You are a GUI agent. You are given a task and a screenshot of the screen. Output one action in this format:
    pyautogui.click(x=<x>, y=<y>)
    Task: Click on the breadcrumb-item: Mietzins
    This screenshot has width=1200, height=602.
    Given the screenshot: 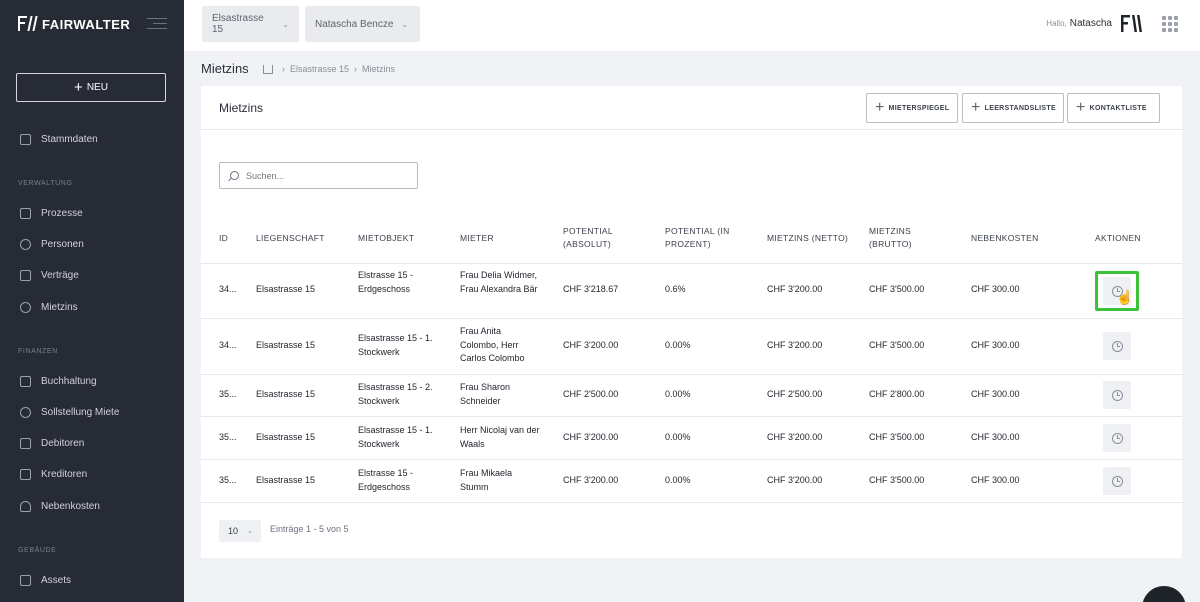 What is the action you would take?
    pyautogui.click(x=379, y=69)
    